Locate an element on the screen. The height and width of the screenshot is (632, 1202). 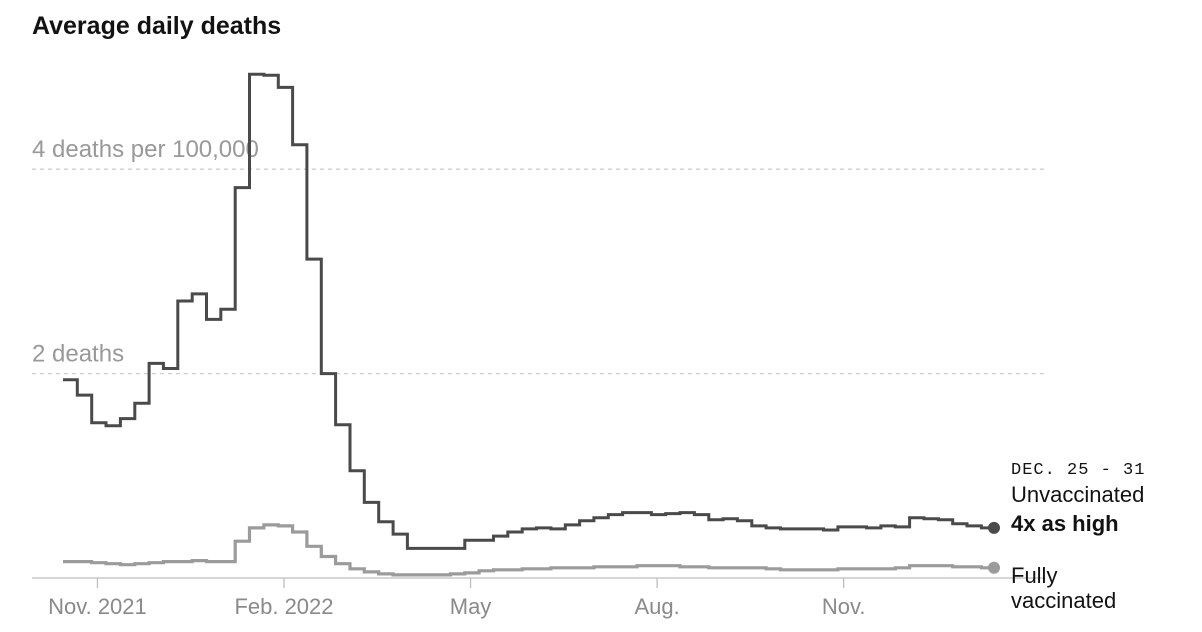
y-tick-label-1: 2 deaths is located at coordinates (78, 354).